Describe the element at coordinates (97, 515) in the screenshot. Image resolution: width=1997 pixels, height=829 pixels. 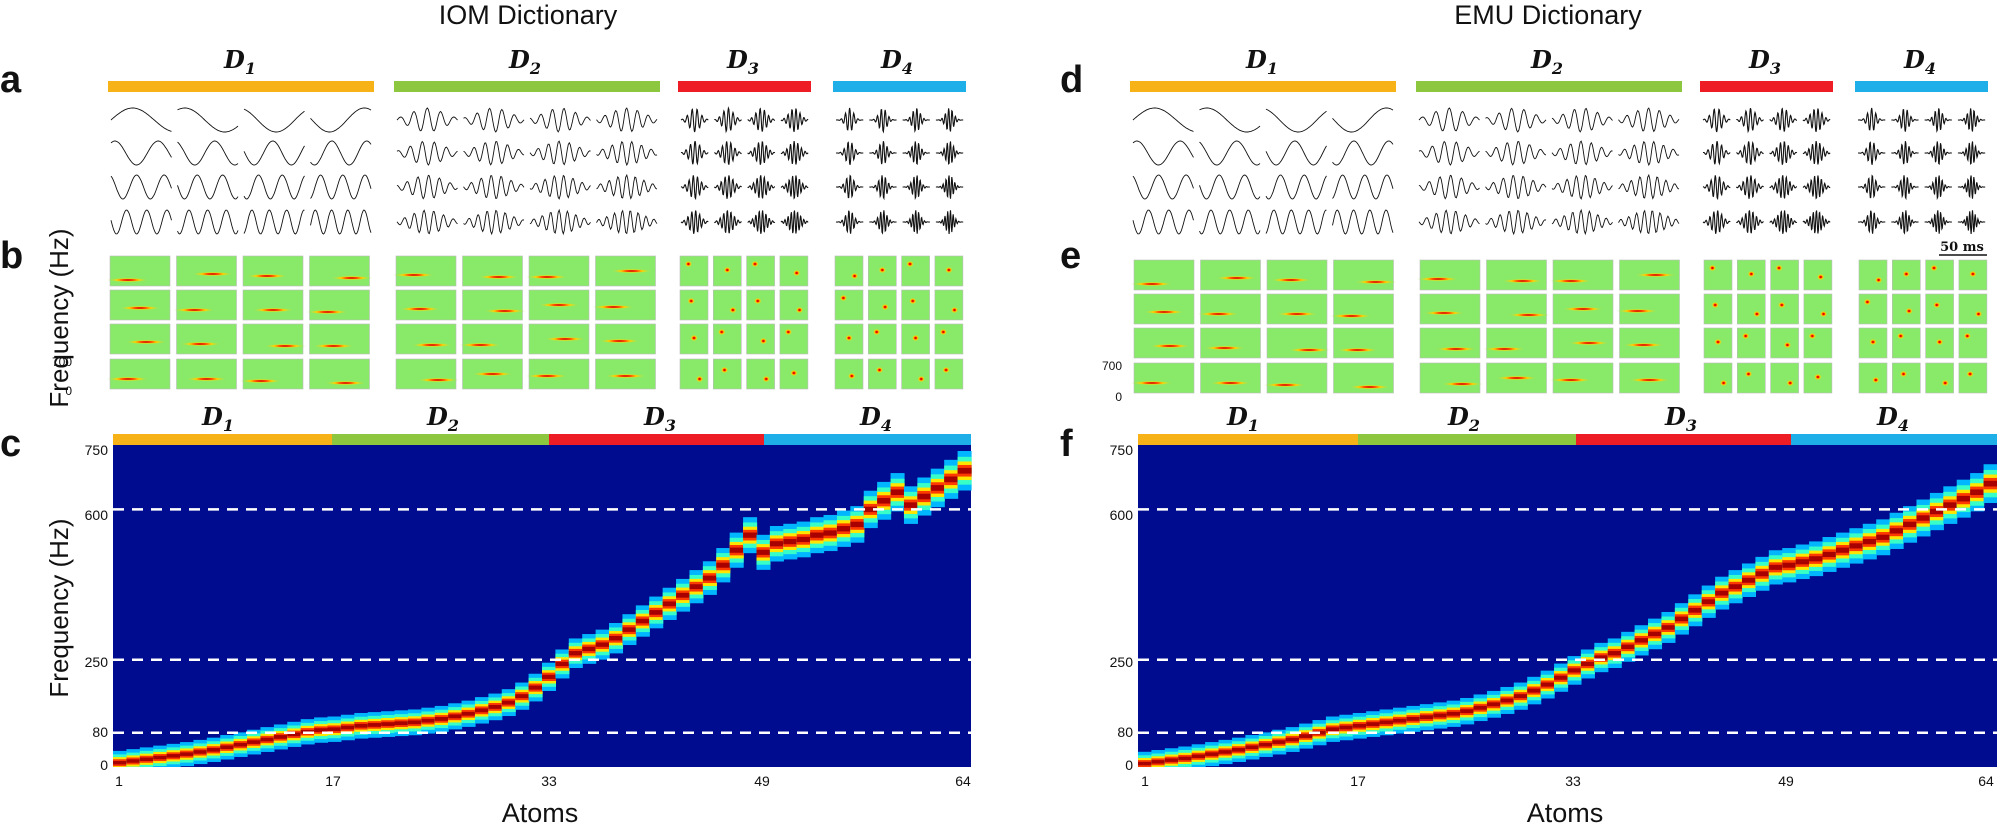
I see `heatmap-ytick-600: 600` at that location.